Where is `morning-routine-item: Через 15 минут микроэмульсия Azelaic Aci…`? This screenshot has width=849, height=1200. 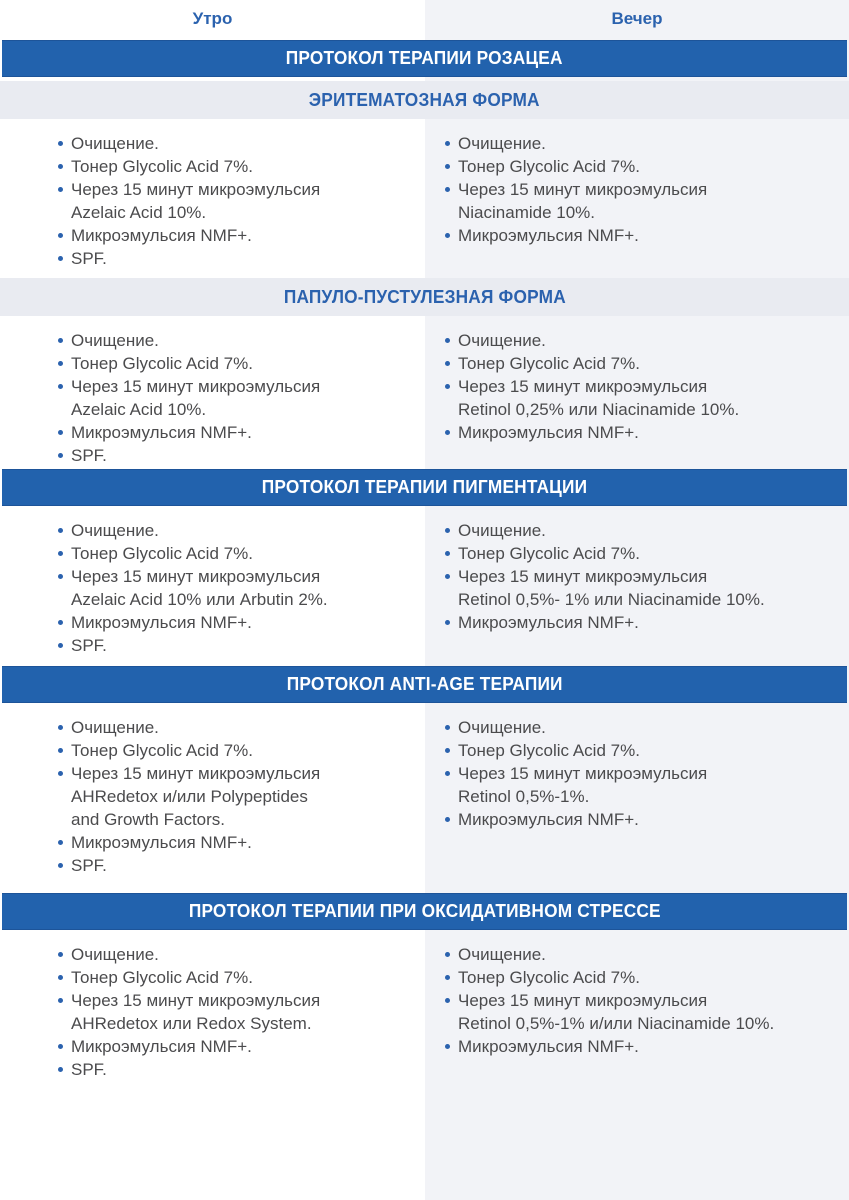
morning-routine-item: Через 15 минут микроэмульсия Azelaic Aci… is located at coordinates (243, 398).